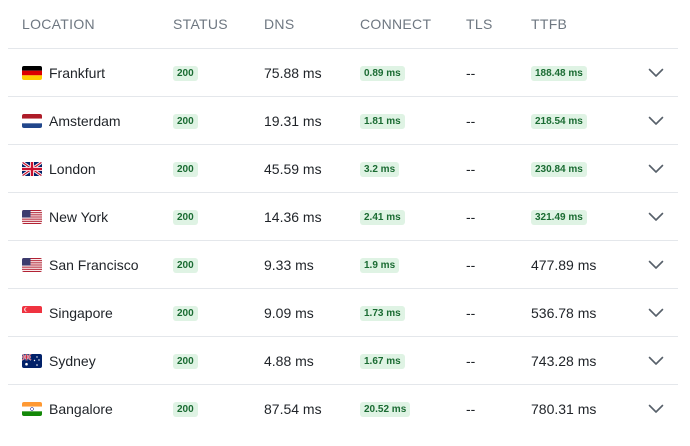 The height and width of the screenshot is (446, 690). I want to click on ttfb-value: 188.48 ms, so click(559, 73).